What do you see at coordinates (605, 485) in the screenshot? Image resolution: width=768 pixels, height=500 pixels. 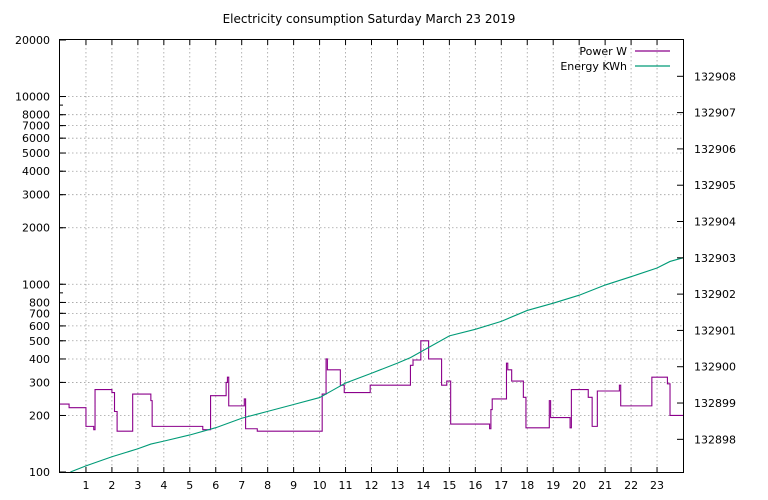 I see `x-tick-label: 21` at bounding box center [605, 485].